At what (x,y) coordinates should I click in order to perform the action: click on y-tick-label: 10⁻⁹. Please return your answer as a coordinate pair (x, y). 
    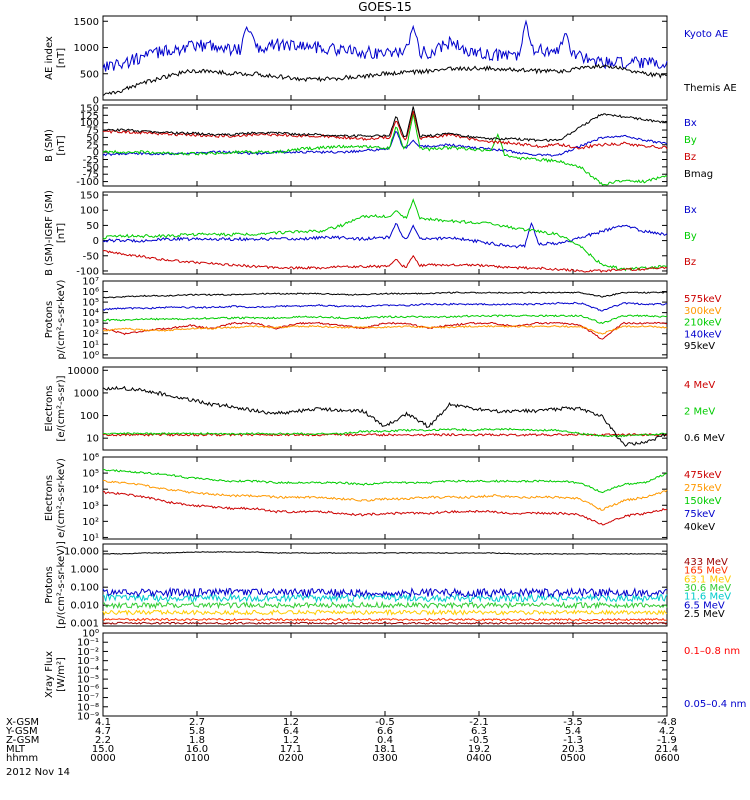
    Looking at the image, I should click on (88, 717).